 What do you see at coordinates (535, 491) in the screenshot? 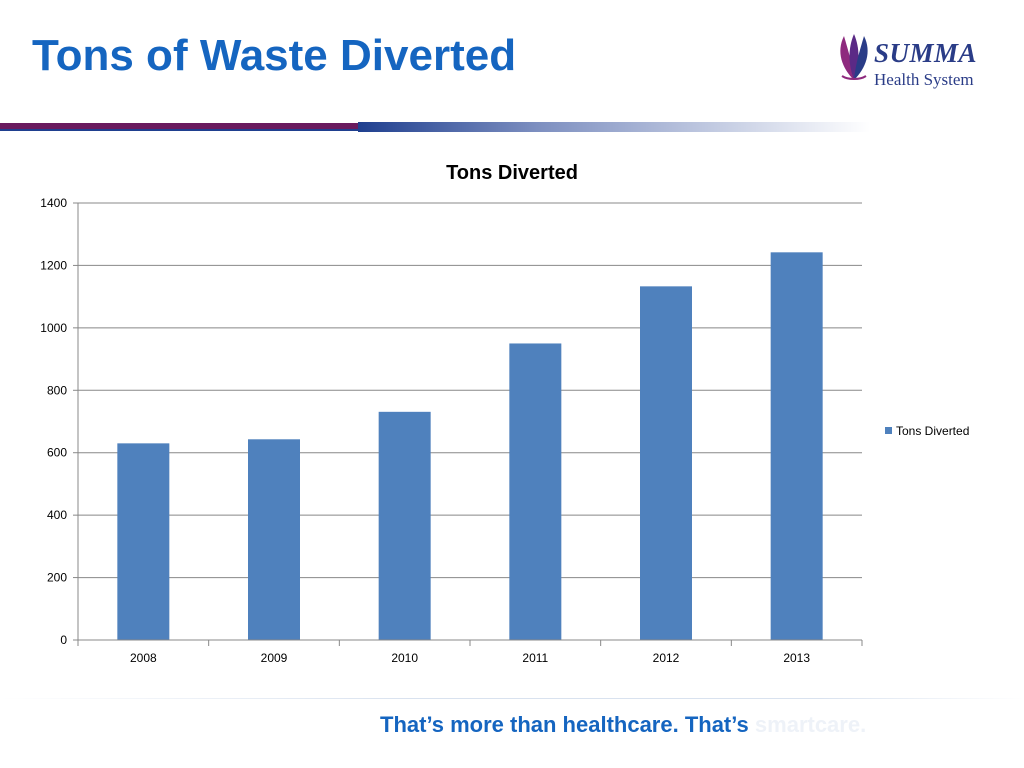
I see `bar-2011` at bounding box center [535, 491].